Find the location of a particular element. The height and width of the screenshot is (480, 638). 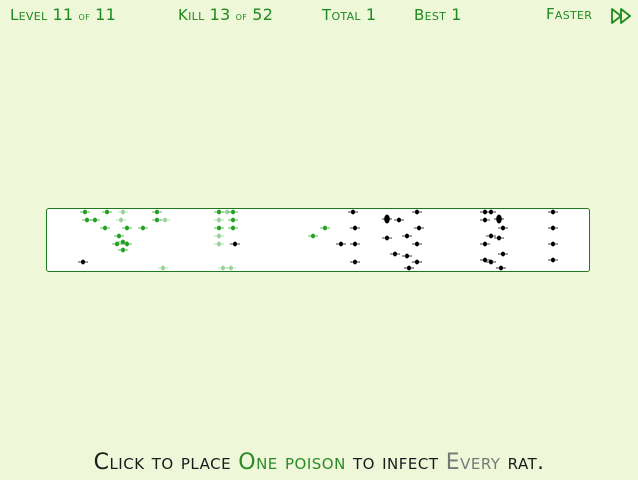

level-total: 11 is located at coordinates (106, 14).